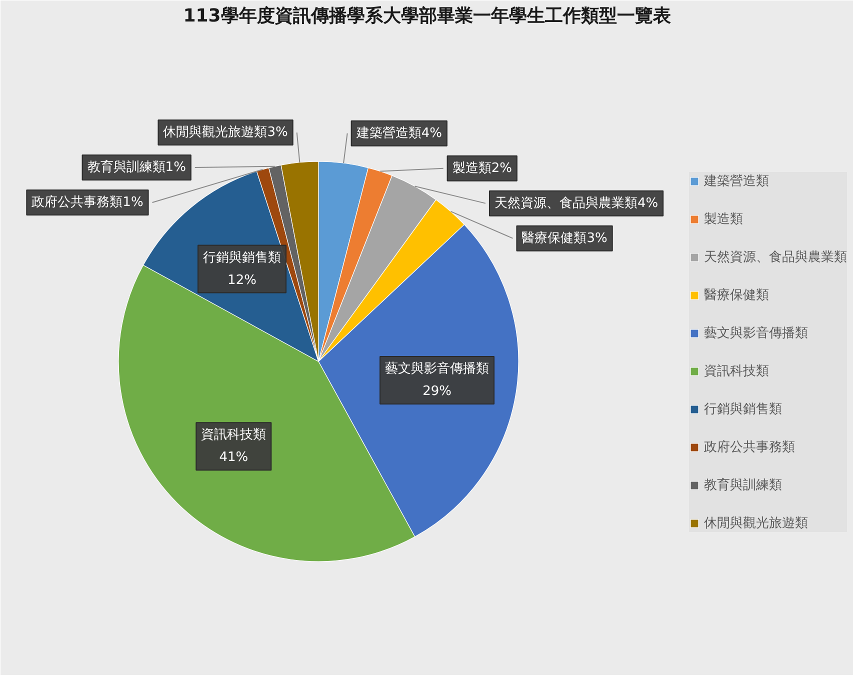 The image size is (853, 678). I want to click on data-label: 天然資源、食品與農業類4%, so click(576, 203).